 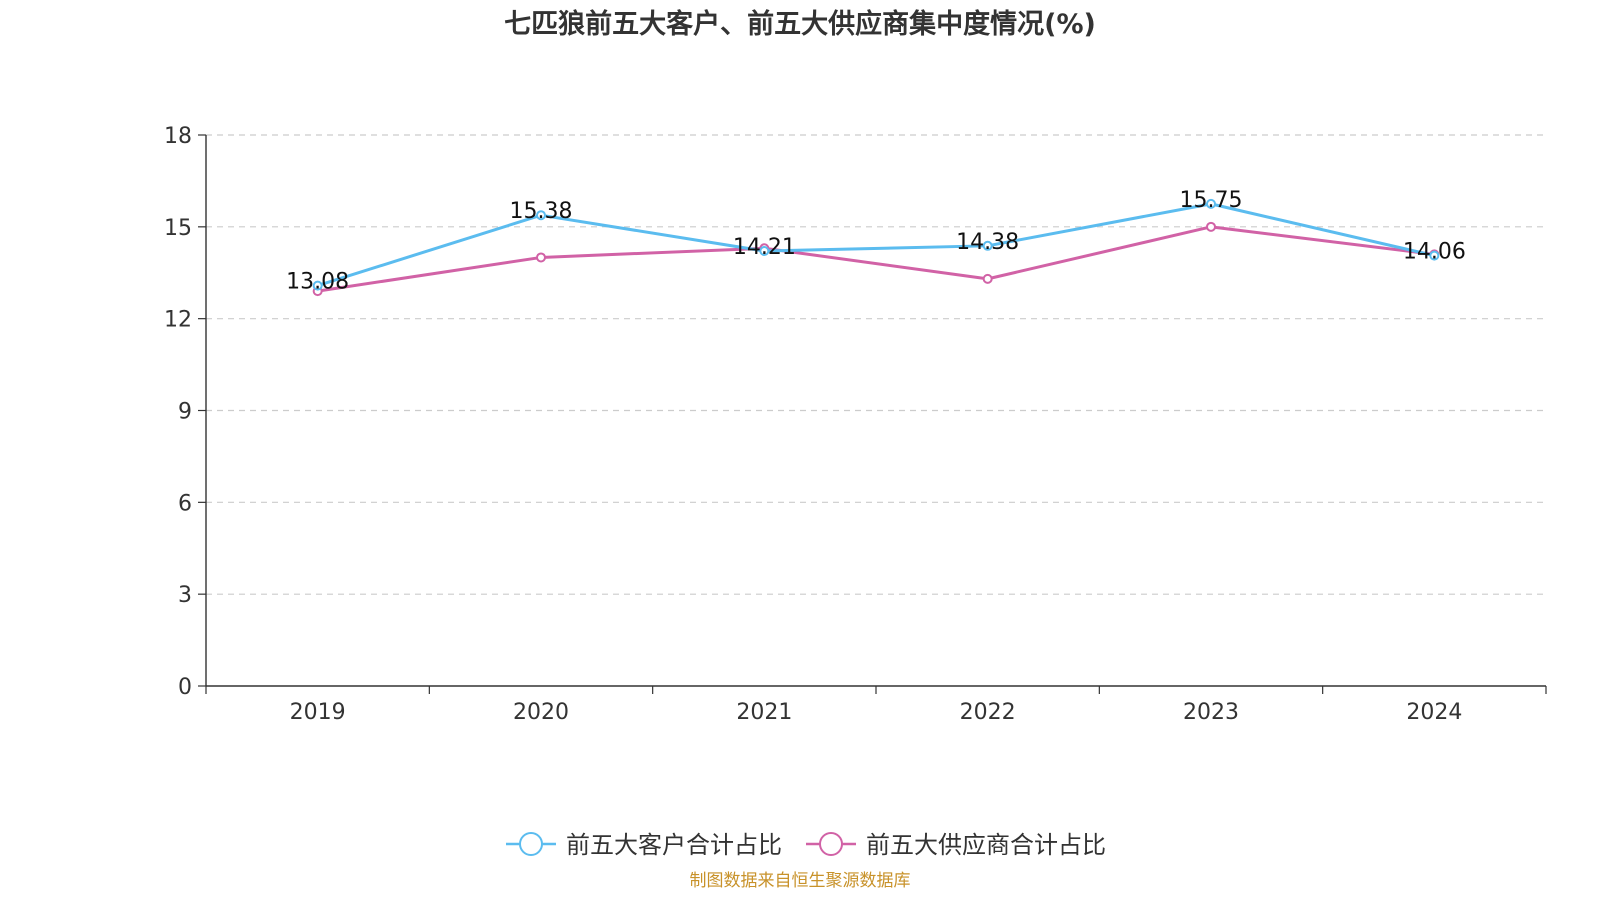 I want to click on source-note: 制图数据来自恒生聚源数据库, so click(x=800, y=881).